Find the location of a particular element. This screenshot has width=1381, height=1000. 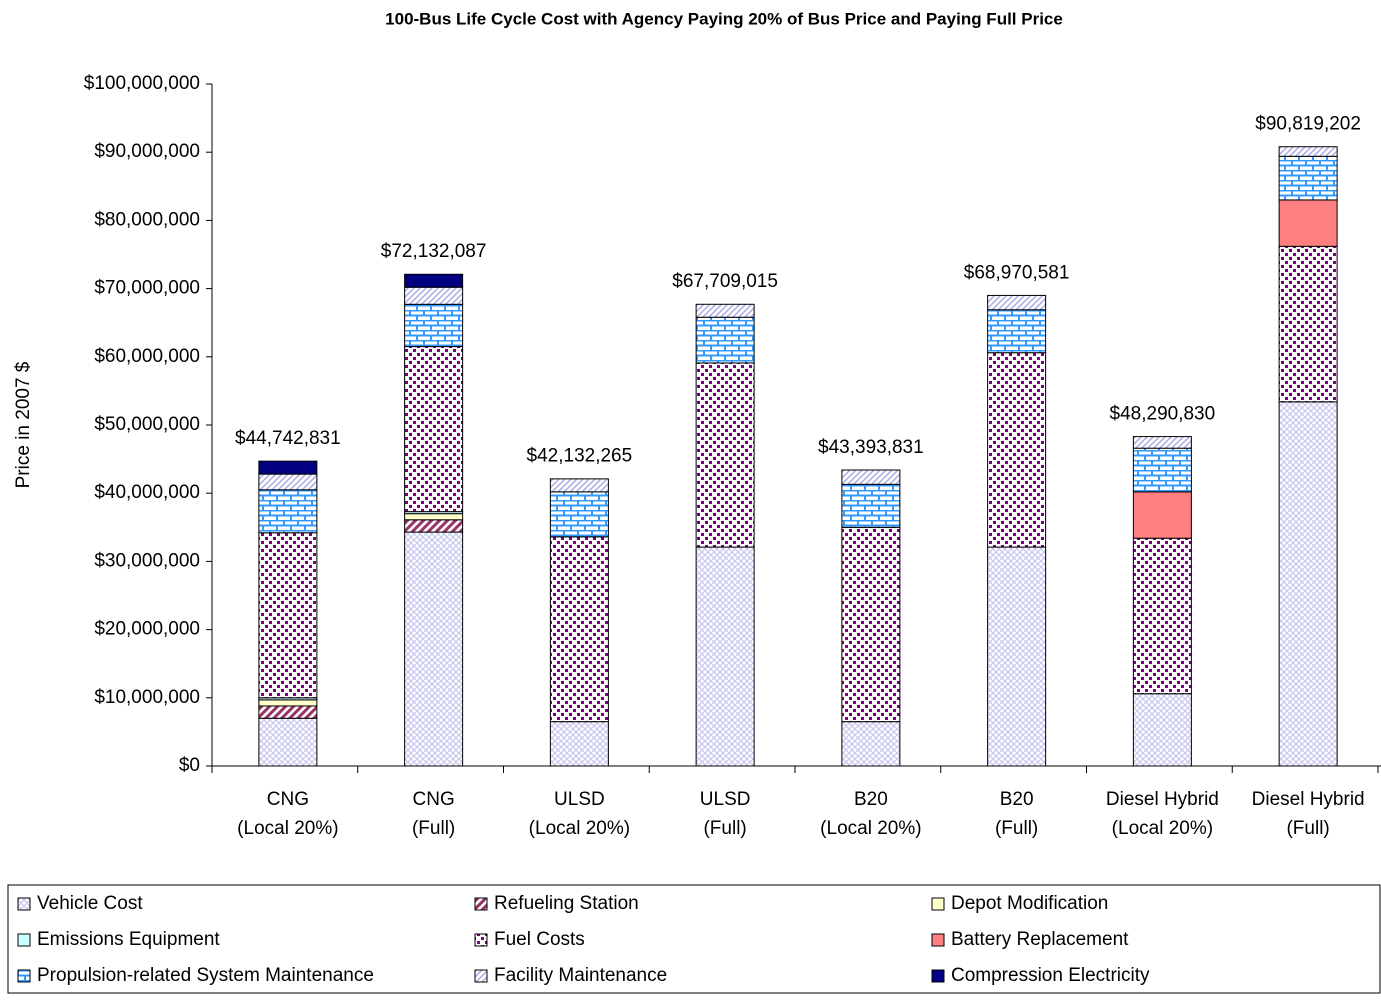

y-tick-label: $100,000,000 is located at coordinates (142, 83).